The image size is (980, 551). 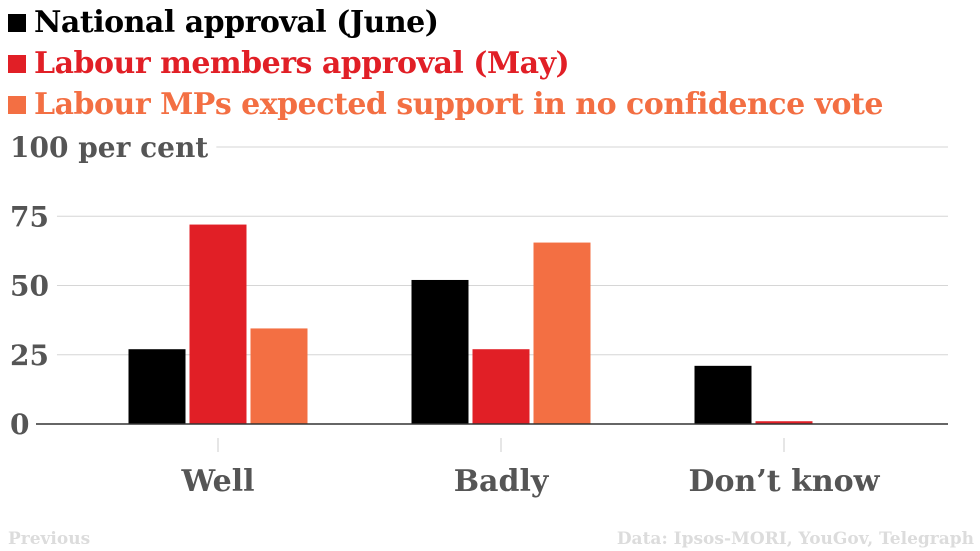 I want to click on legend-item-national-approval: National approval (June), so click(x=445, y=22).